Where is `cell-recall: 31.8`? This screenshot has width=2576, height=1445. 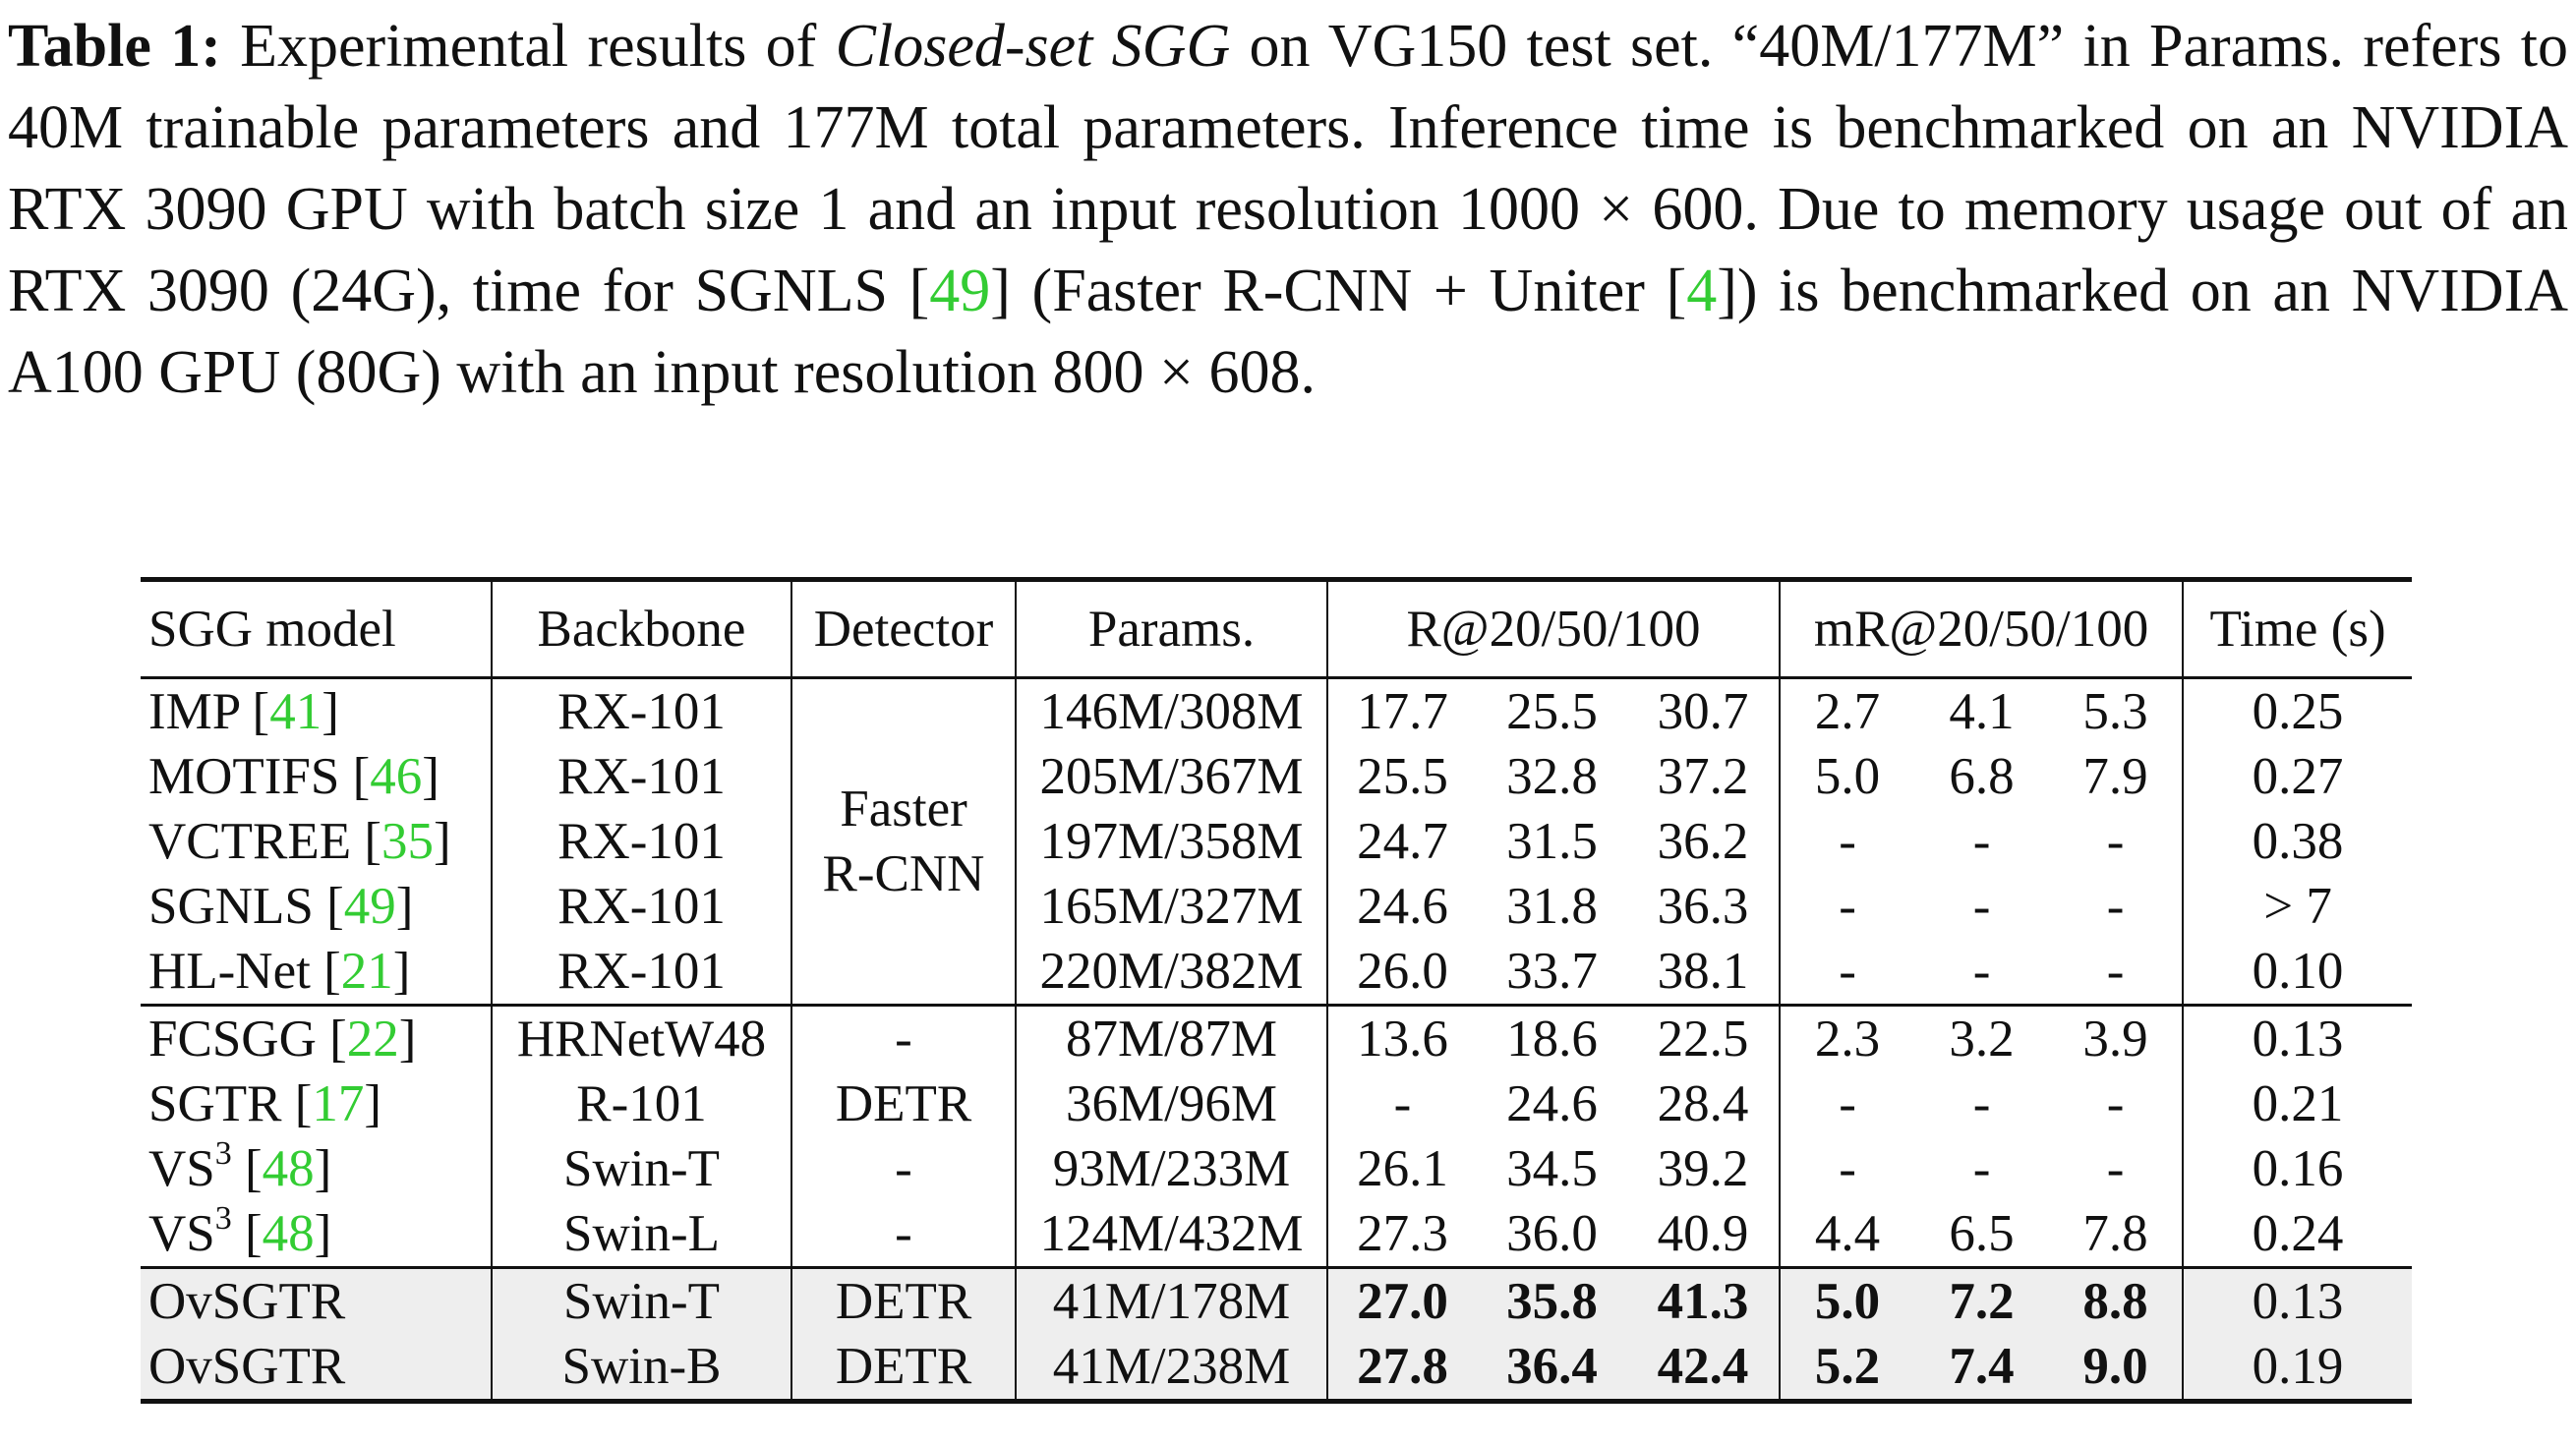
cell-recall: 31.8 is located at coordinates (1552, 906).